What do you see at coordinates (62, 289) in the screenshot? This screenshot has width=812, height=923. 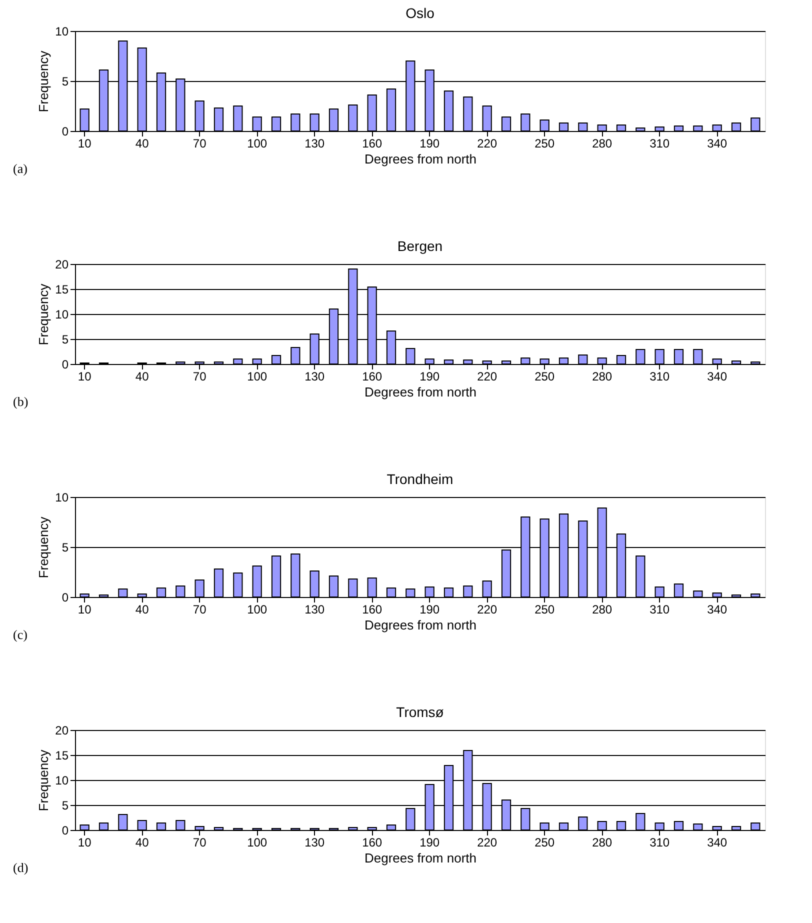 I see `y-tick-label: 15` at bounding box center [62, 289].